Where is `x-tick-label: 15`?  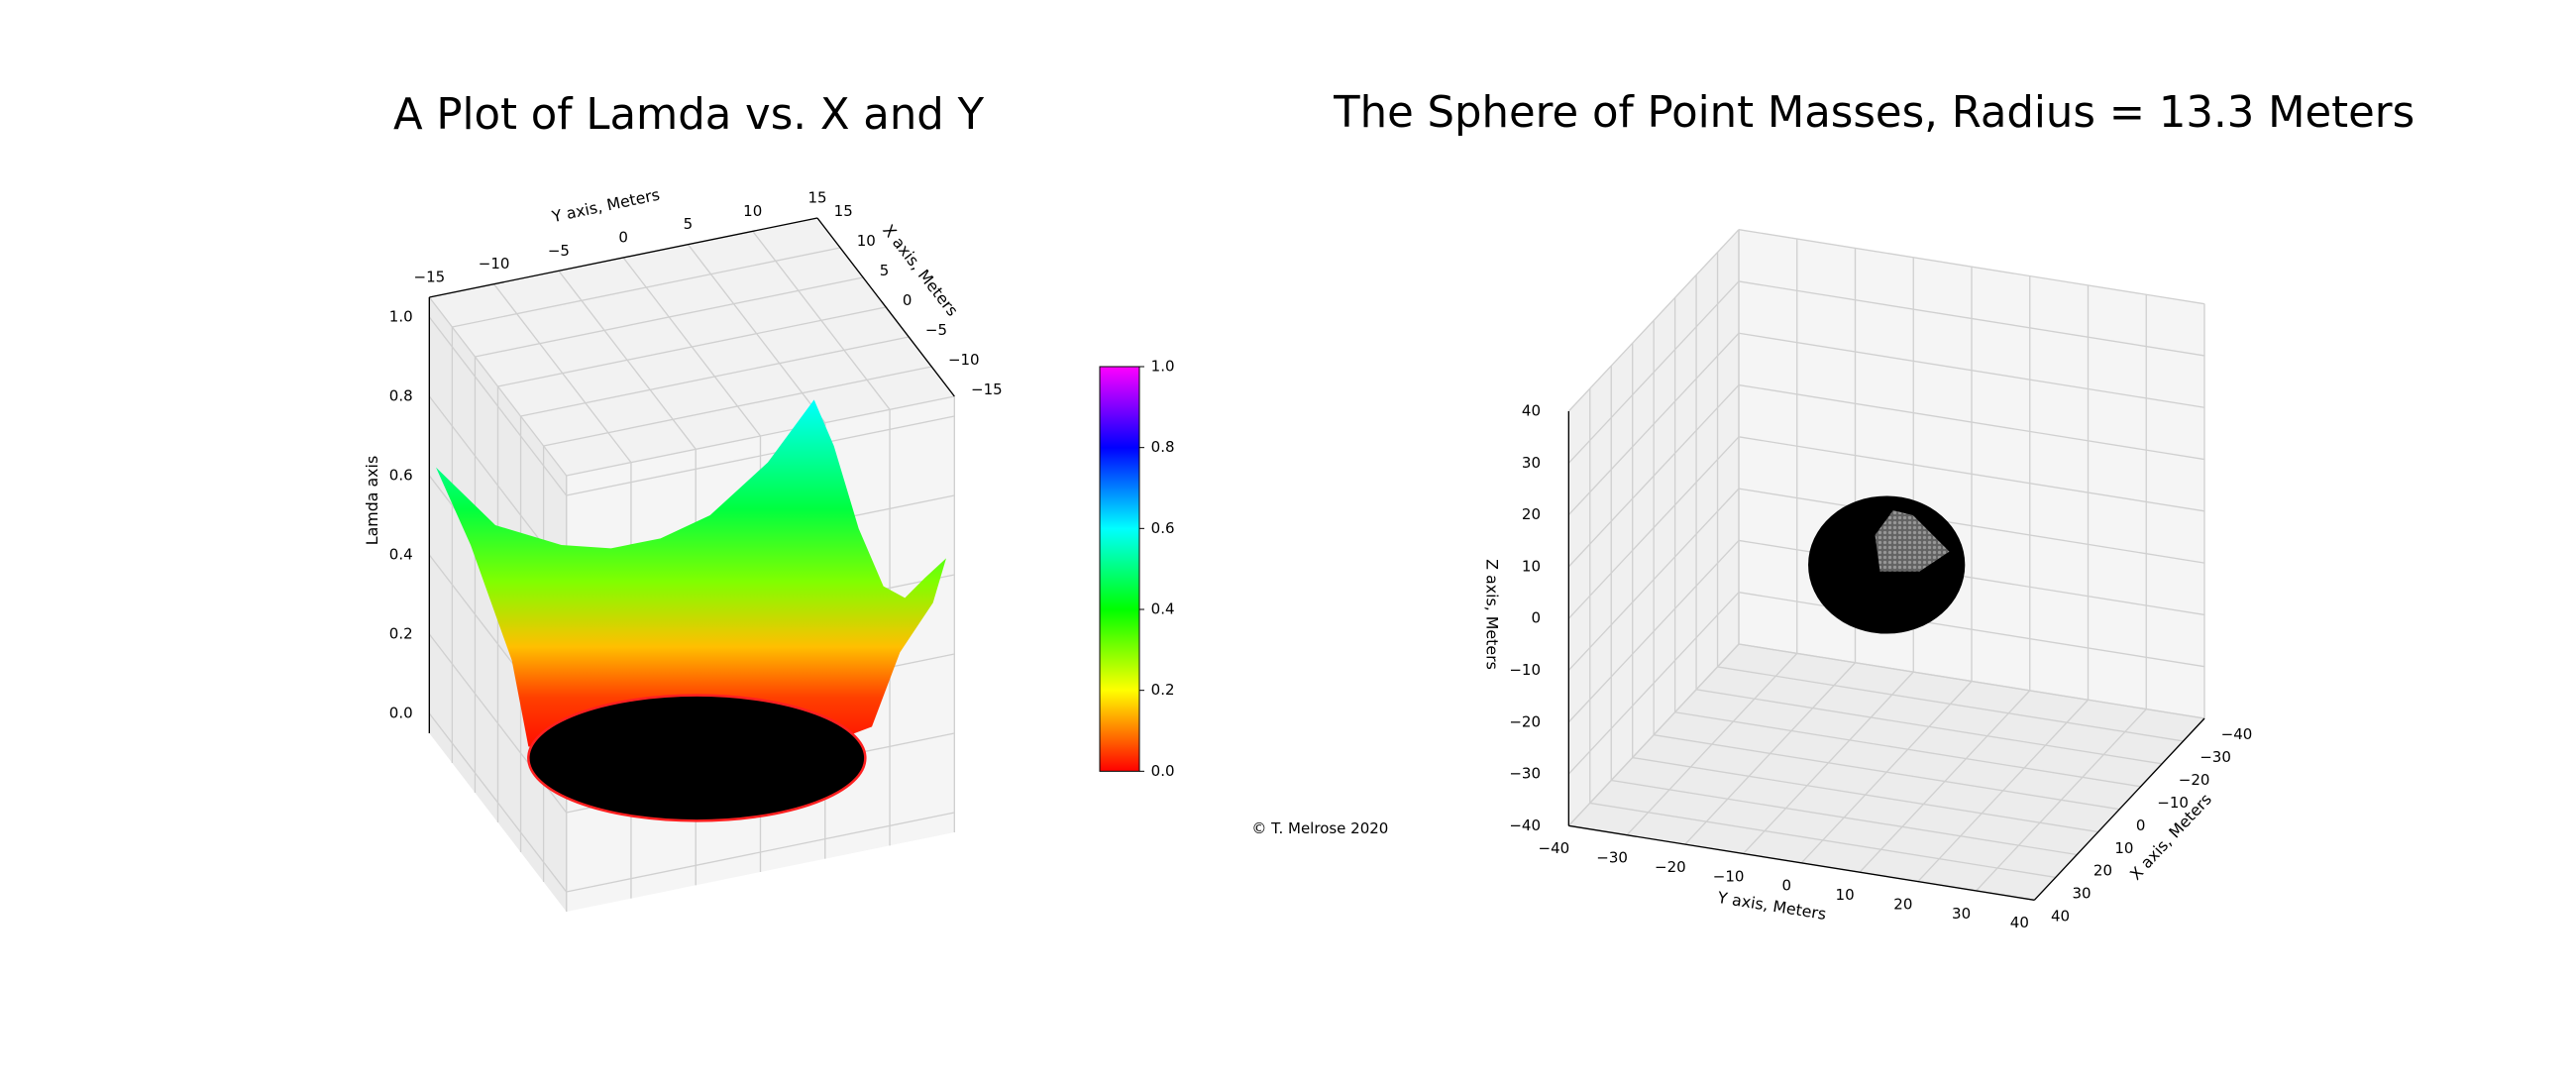
x-tick-label: 15 is located at coordinates (843, 211).